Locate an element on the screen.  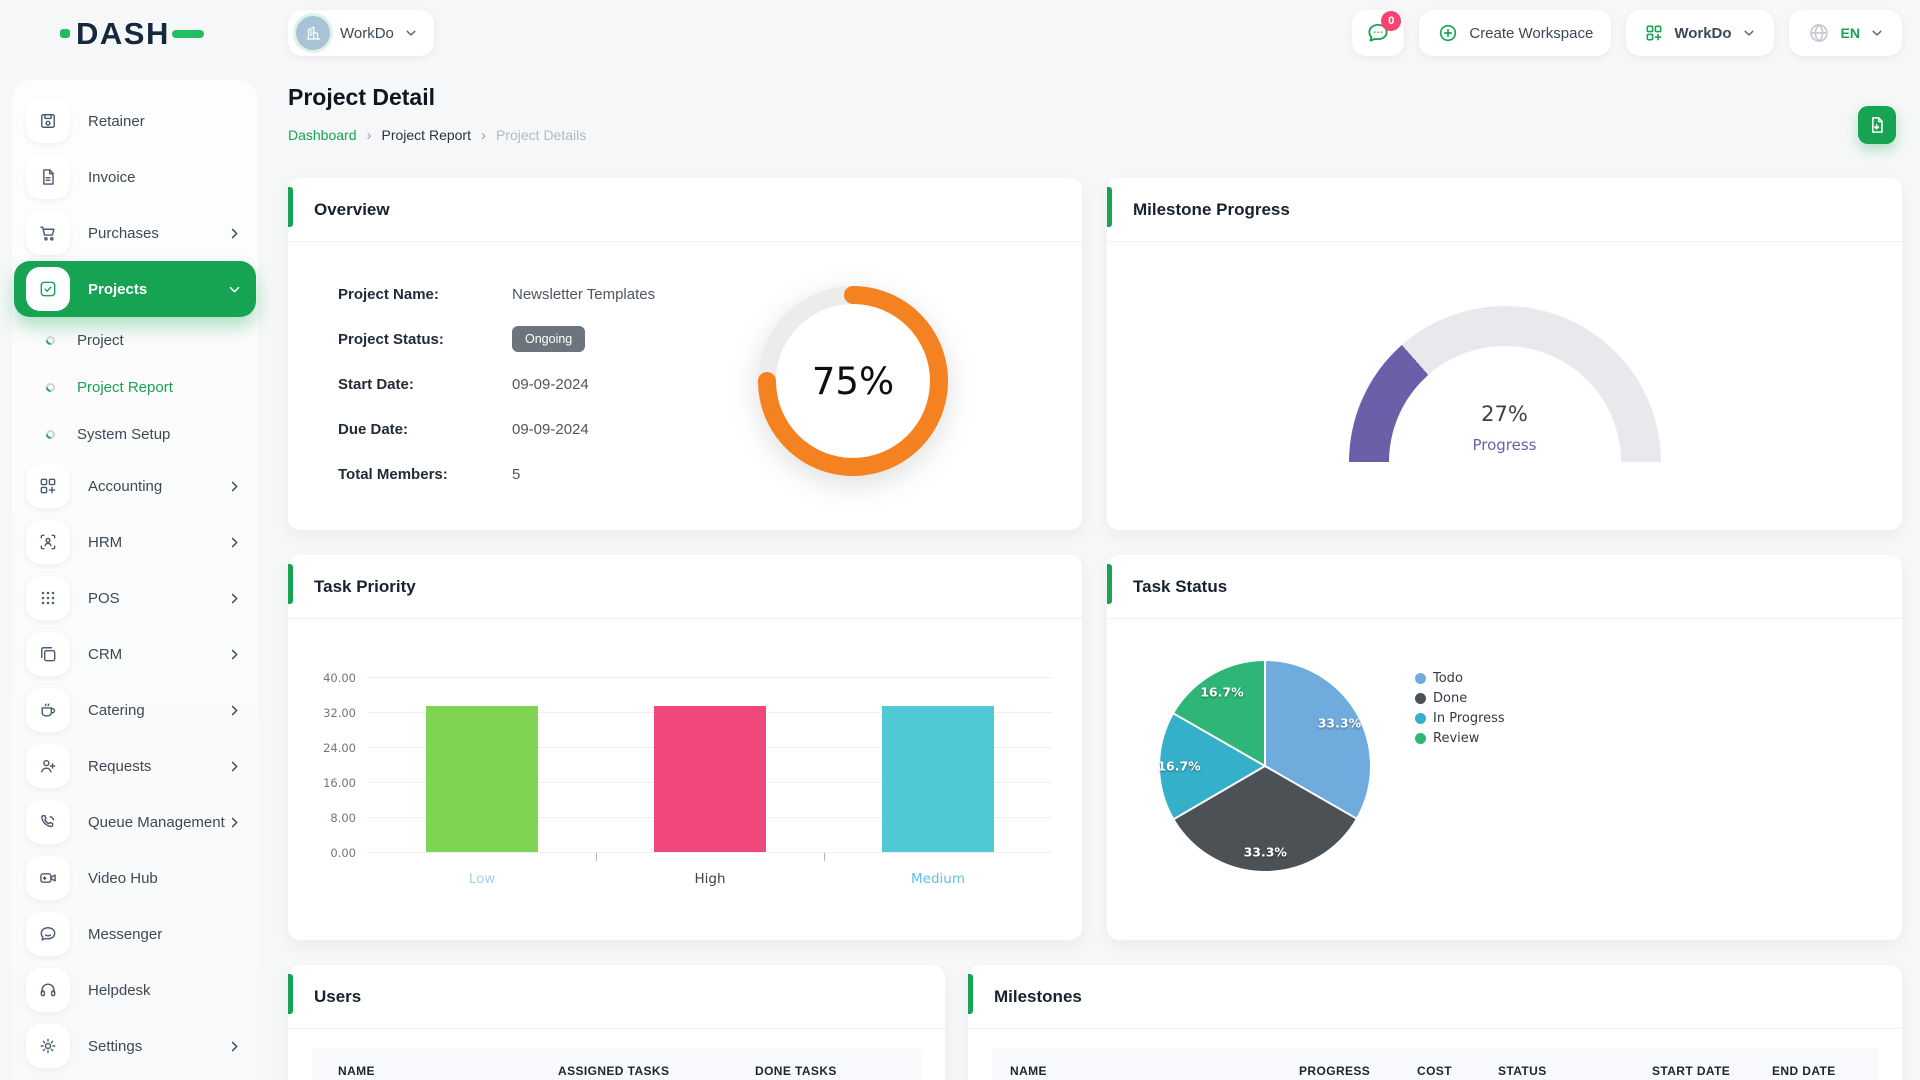
dots-grid-icon is located at coordinates (48, 598).